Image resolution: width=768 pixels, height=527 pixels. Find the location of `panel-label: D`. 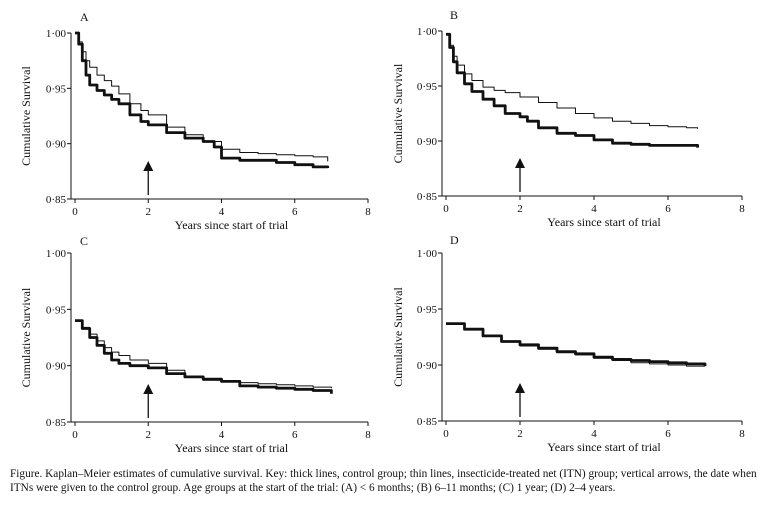

panel-label: D is located at coordinates (454, 240).